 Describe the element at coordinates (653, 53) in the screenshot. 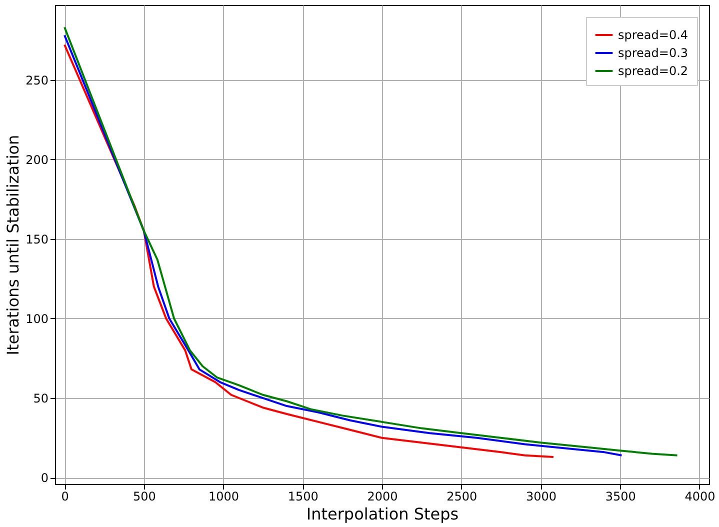

I see `legend-label: spread=0.3` at that location.